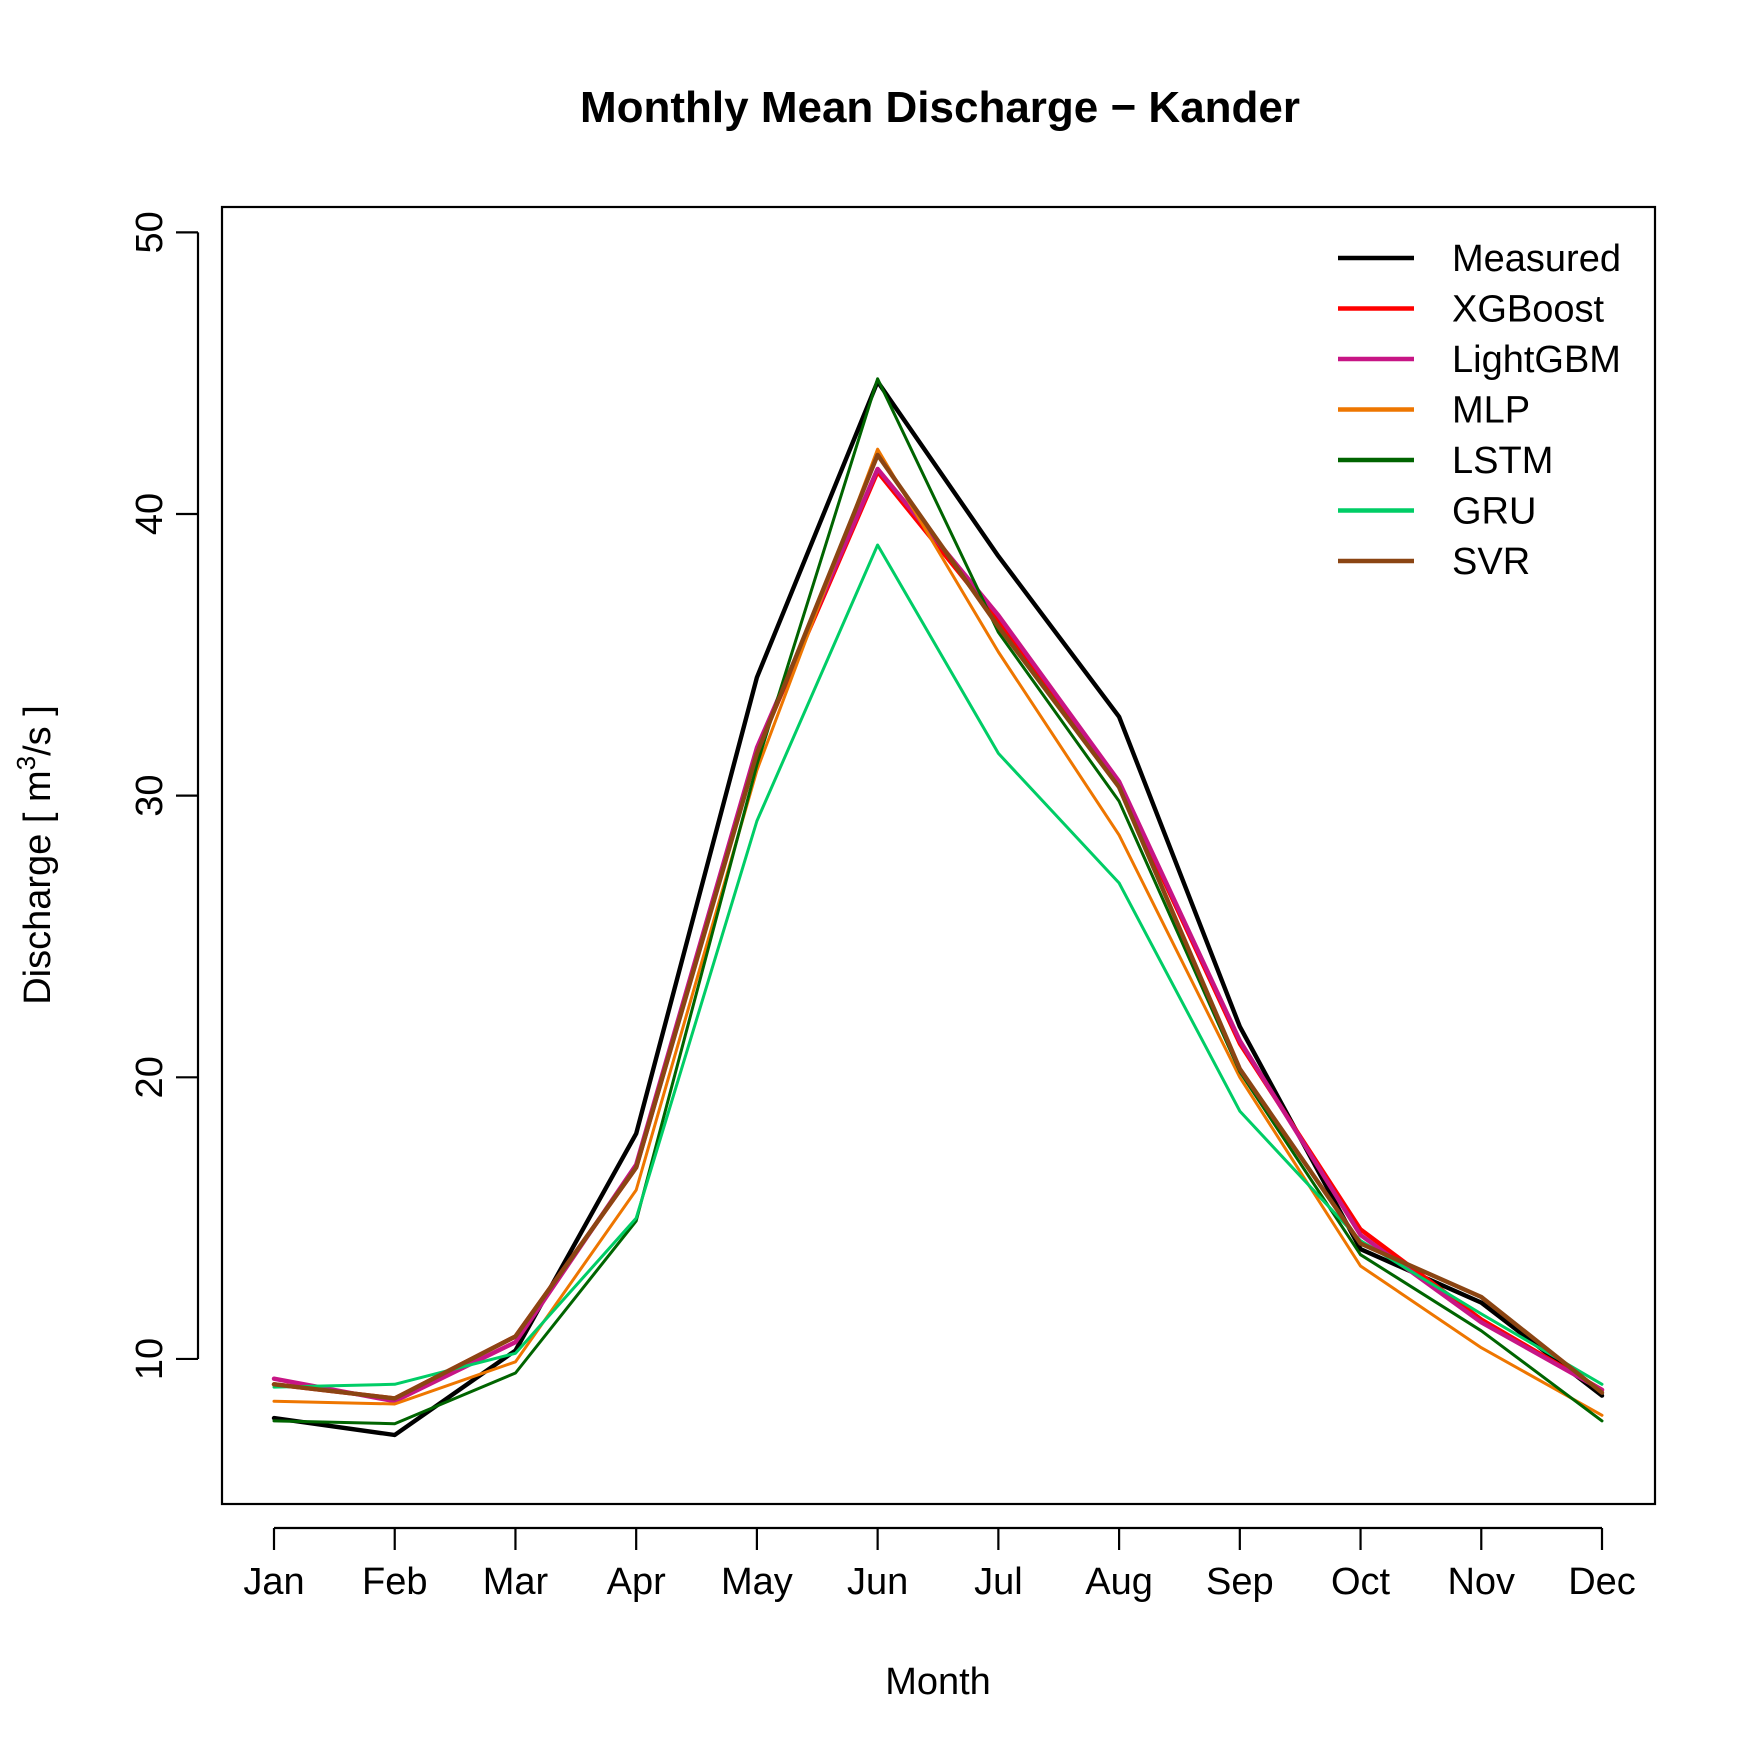  I want to click on x-tick-label: Nov, so click(1481, 1582).